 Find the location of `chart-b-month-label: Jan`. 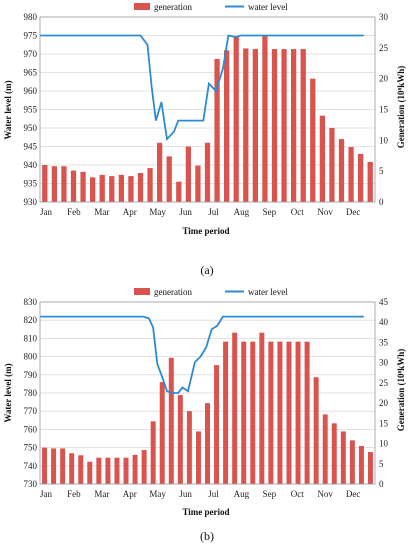

chart-b-month-label: Jan is located at coordinates (46, 494).